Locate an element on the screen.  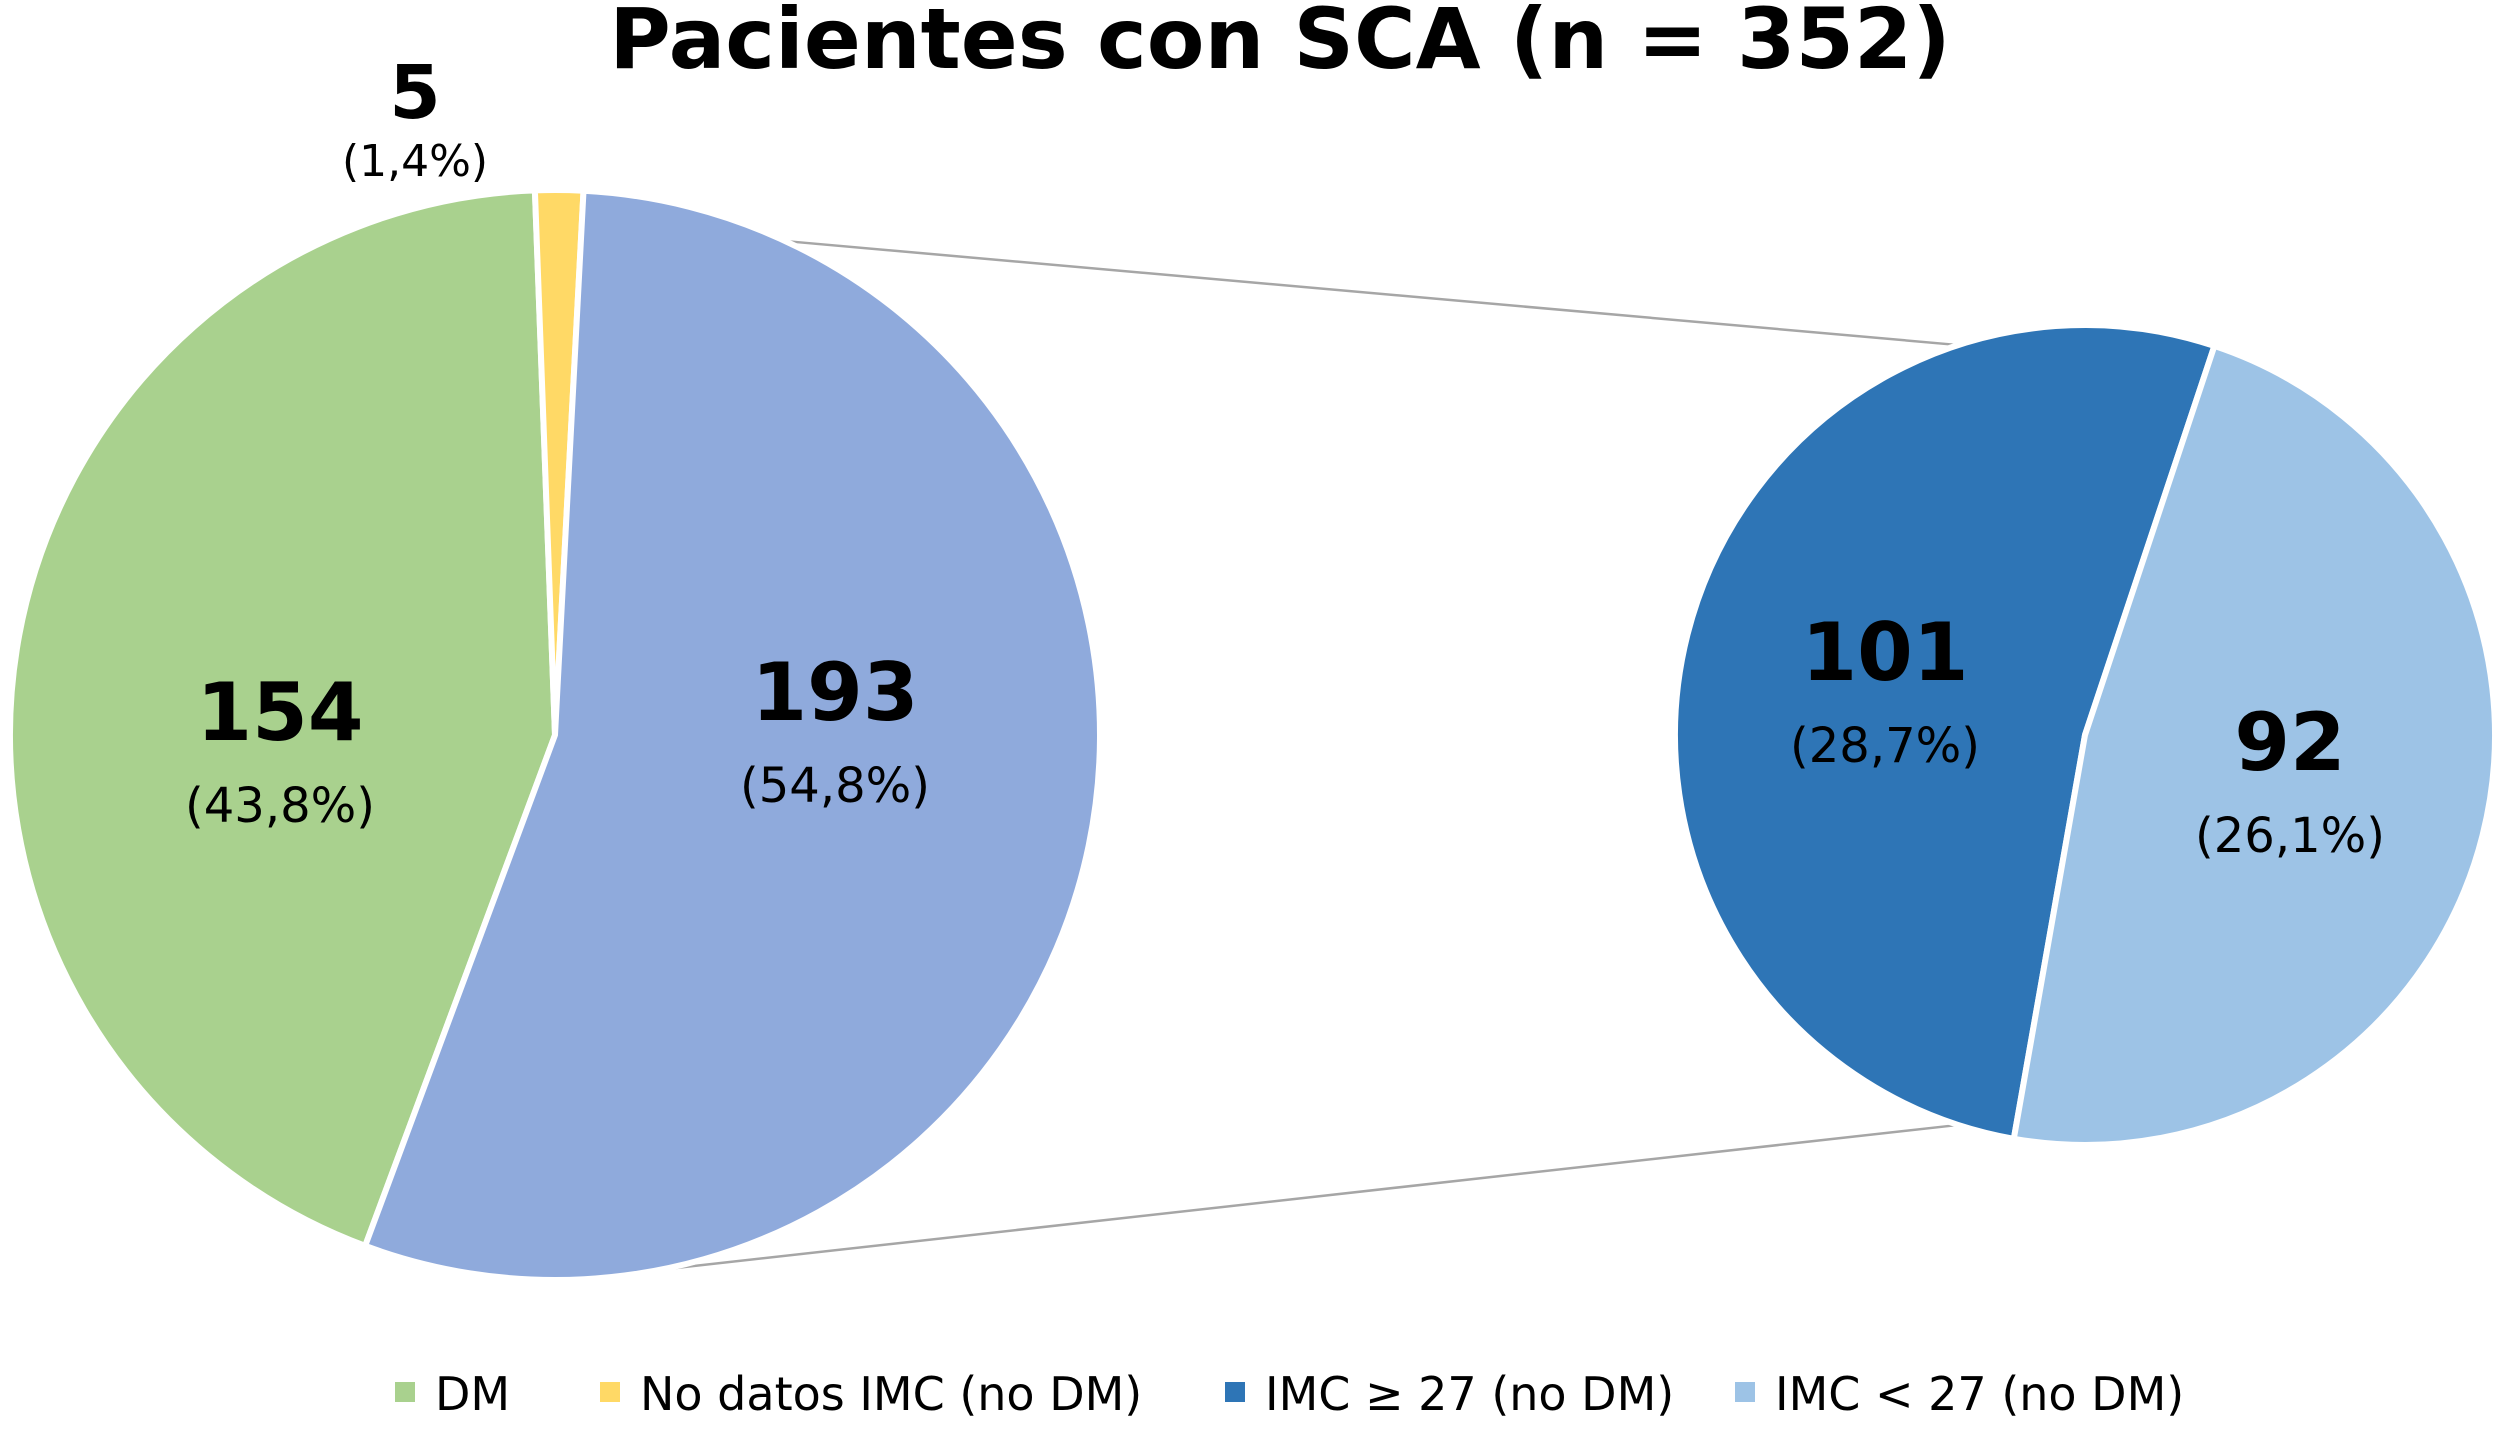
label-percent-imc-lt-27-no-dm: (26,1%) is located at coordinates (2290, 836).